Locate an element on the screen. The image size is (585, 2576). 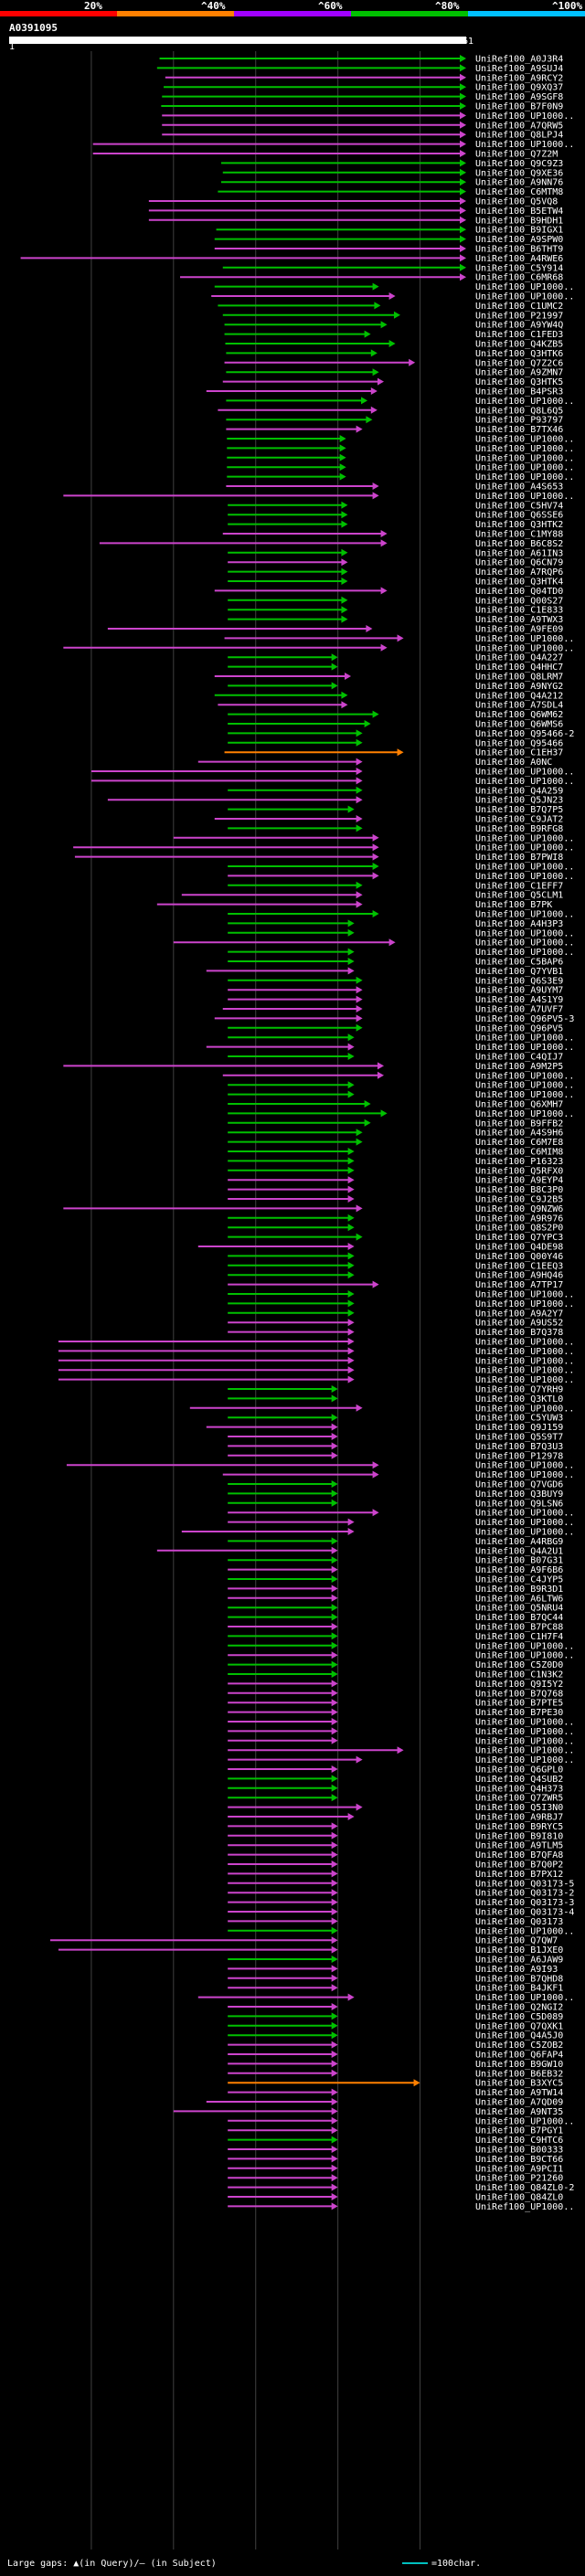
hit-label: UniRef100_C6MIM8 is located at coordinates (519, 1153).